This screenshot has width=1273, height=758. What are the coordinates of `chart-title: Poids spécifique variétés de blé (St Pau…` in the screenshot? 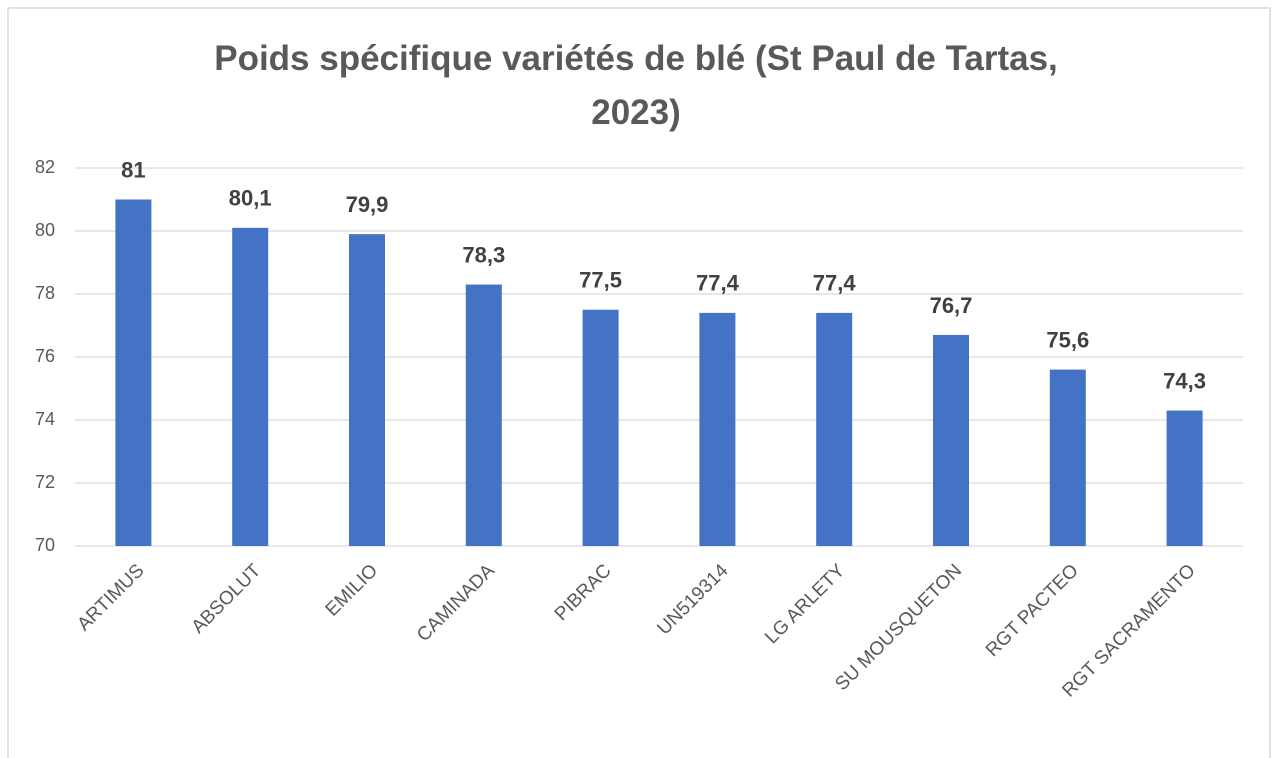 It's located at (636, 85).